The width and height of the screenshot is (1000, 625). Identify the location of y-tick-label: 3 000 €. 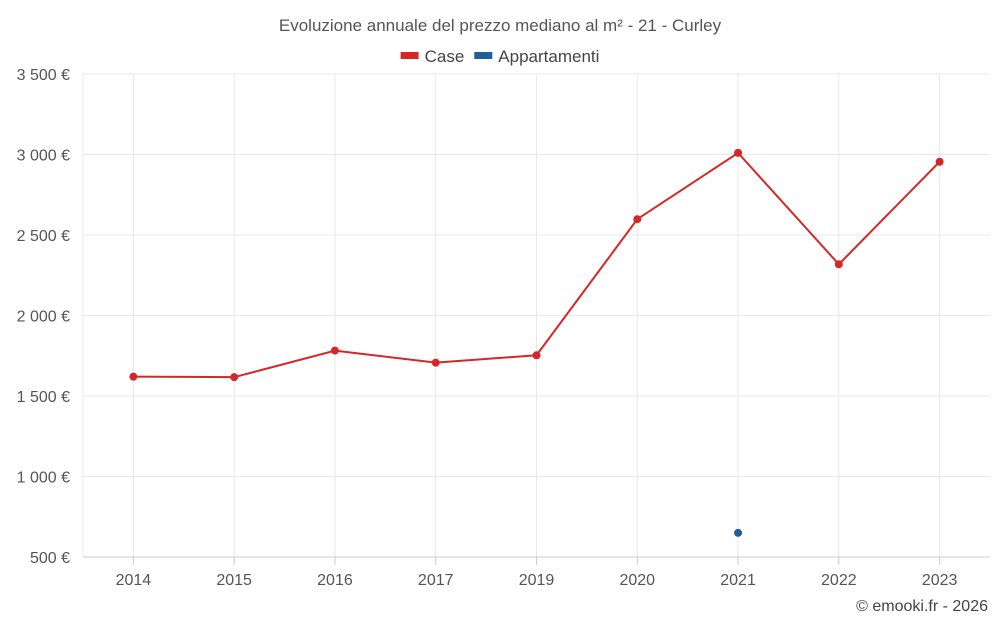
(43, 156).